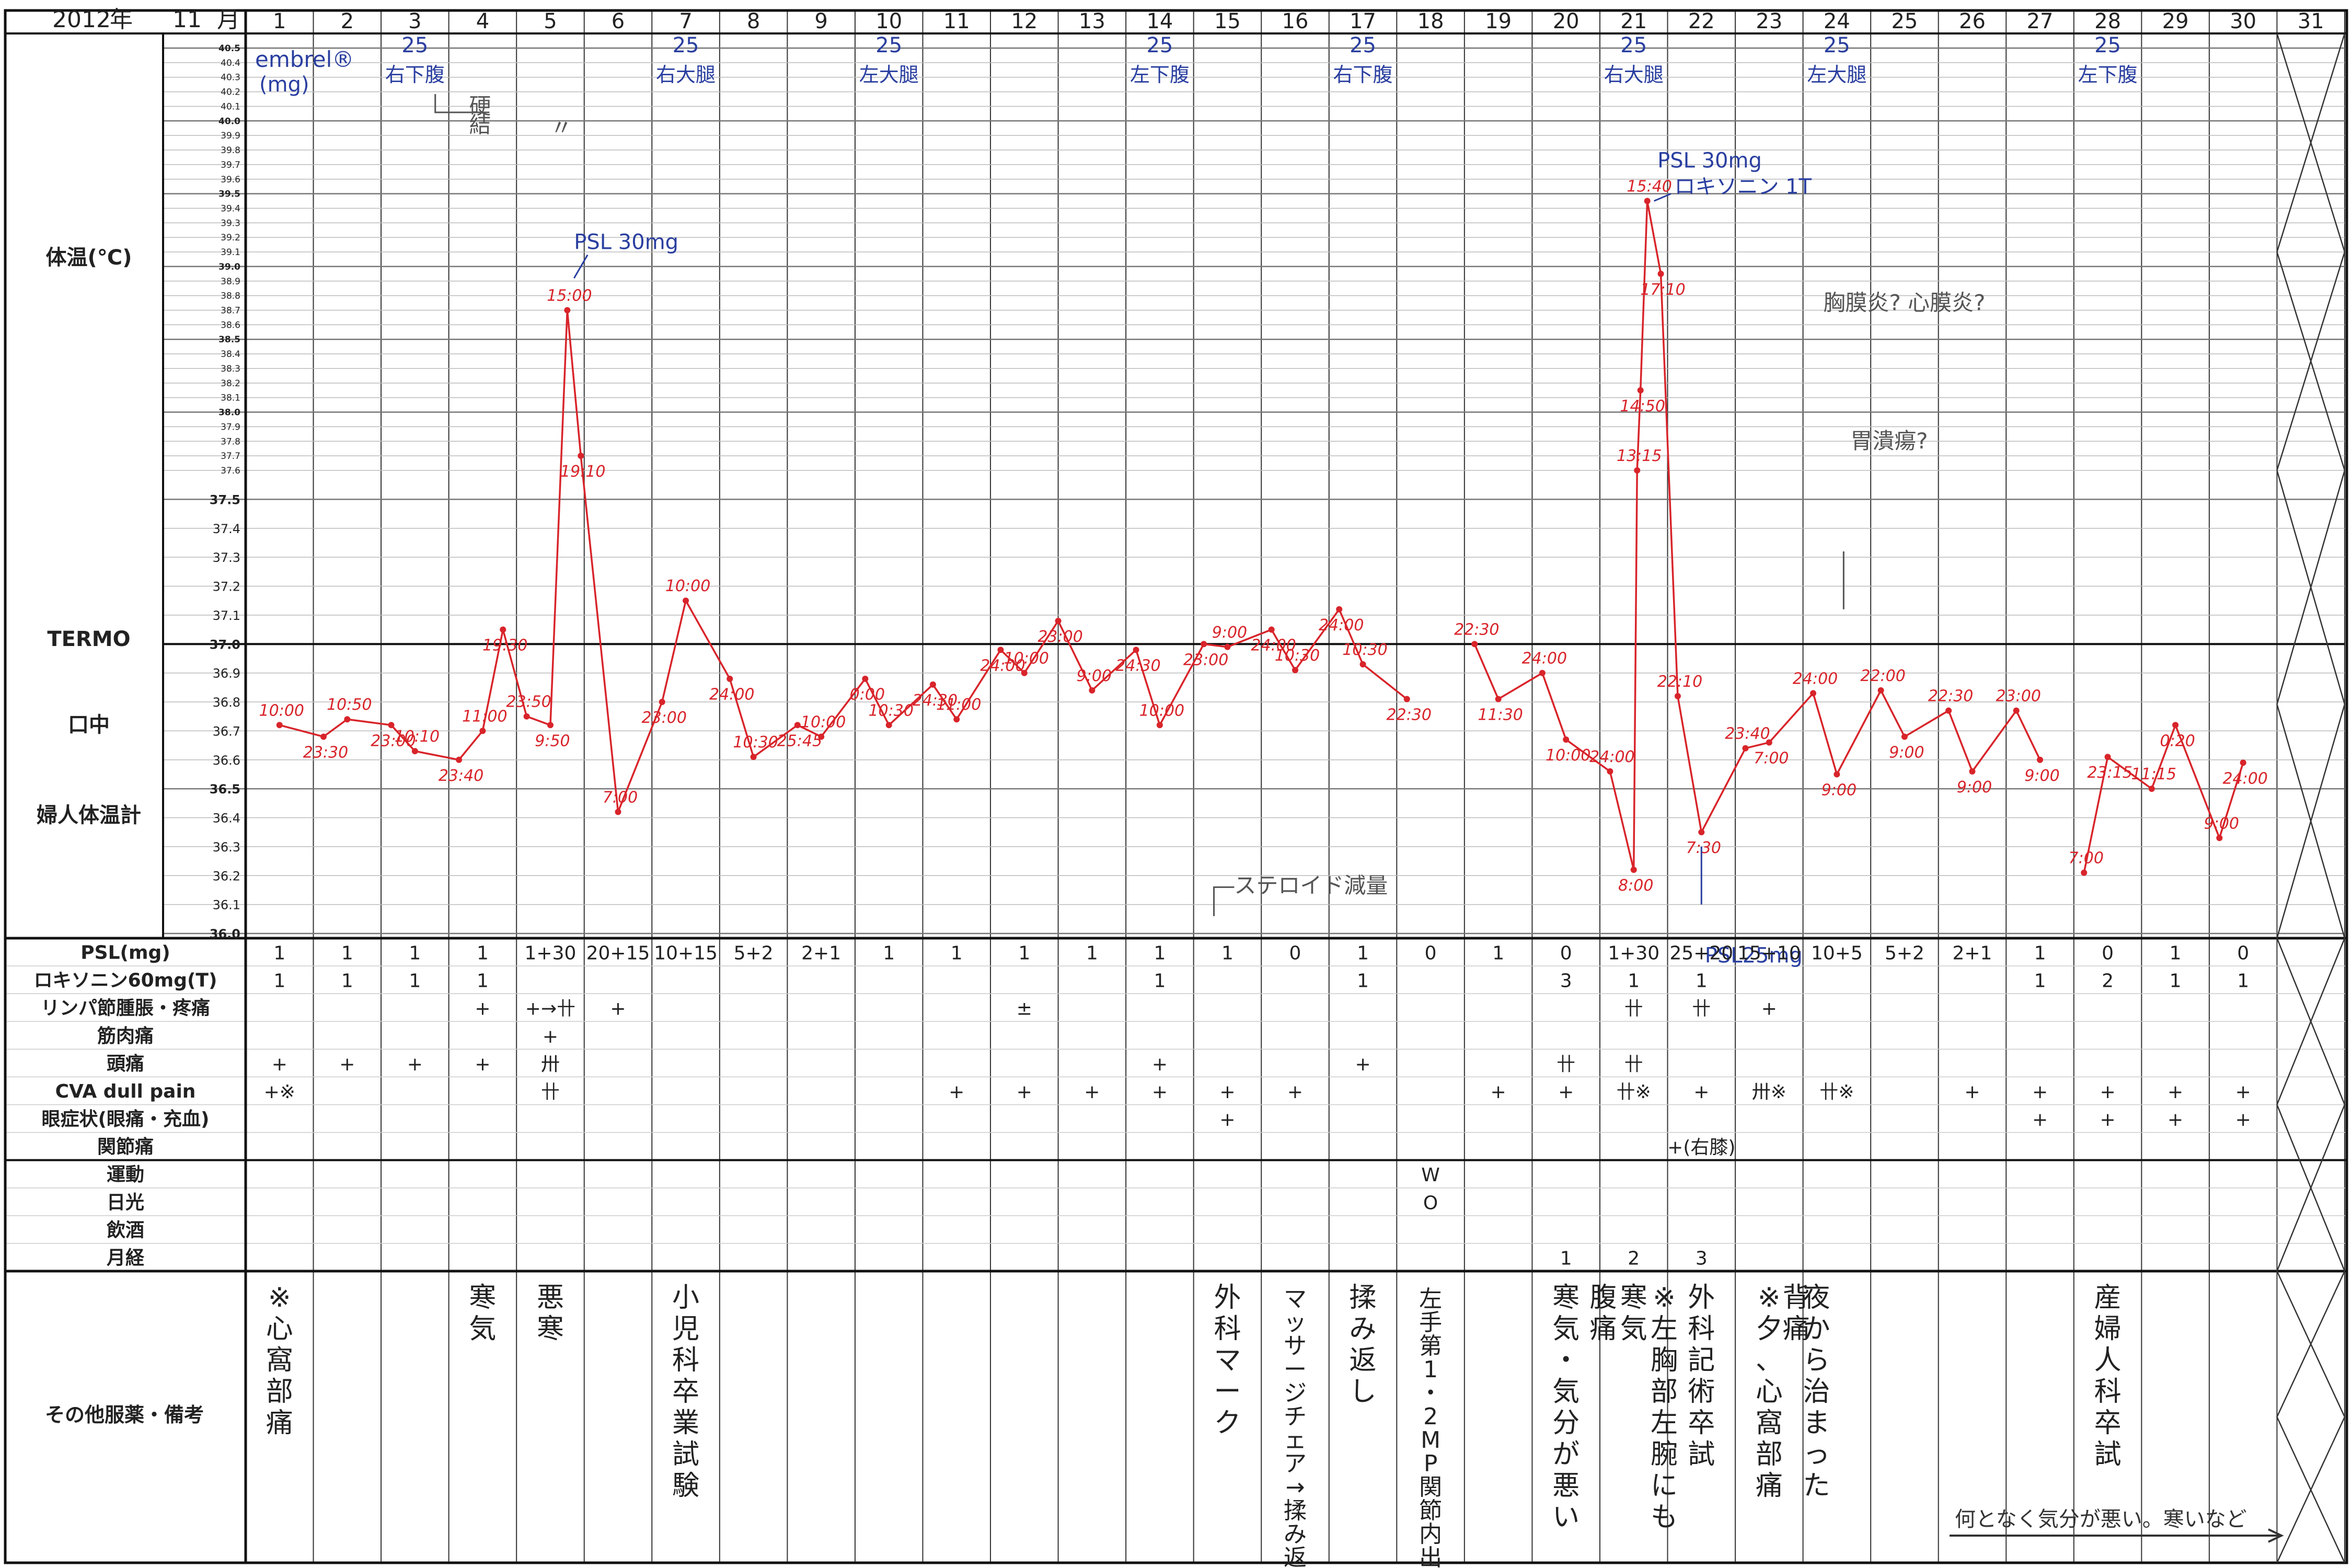 Image resolution: width=2352 pixels, height=1568 pixels. What do you see at coordinates (582, 472) in the screenshot?
I see `temperature-time-label: 19:10` at bounding box center [582, 472].